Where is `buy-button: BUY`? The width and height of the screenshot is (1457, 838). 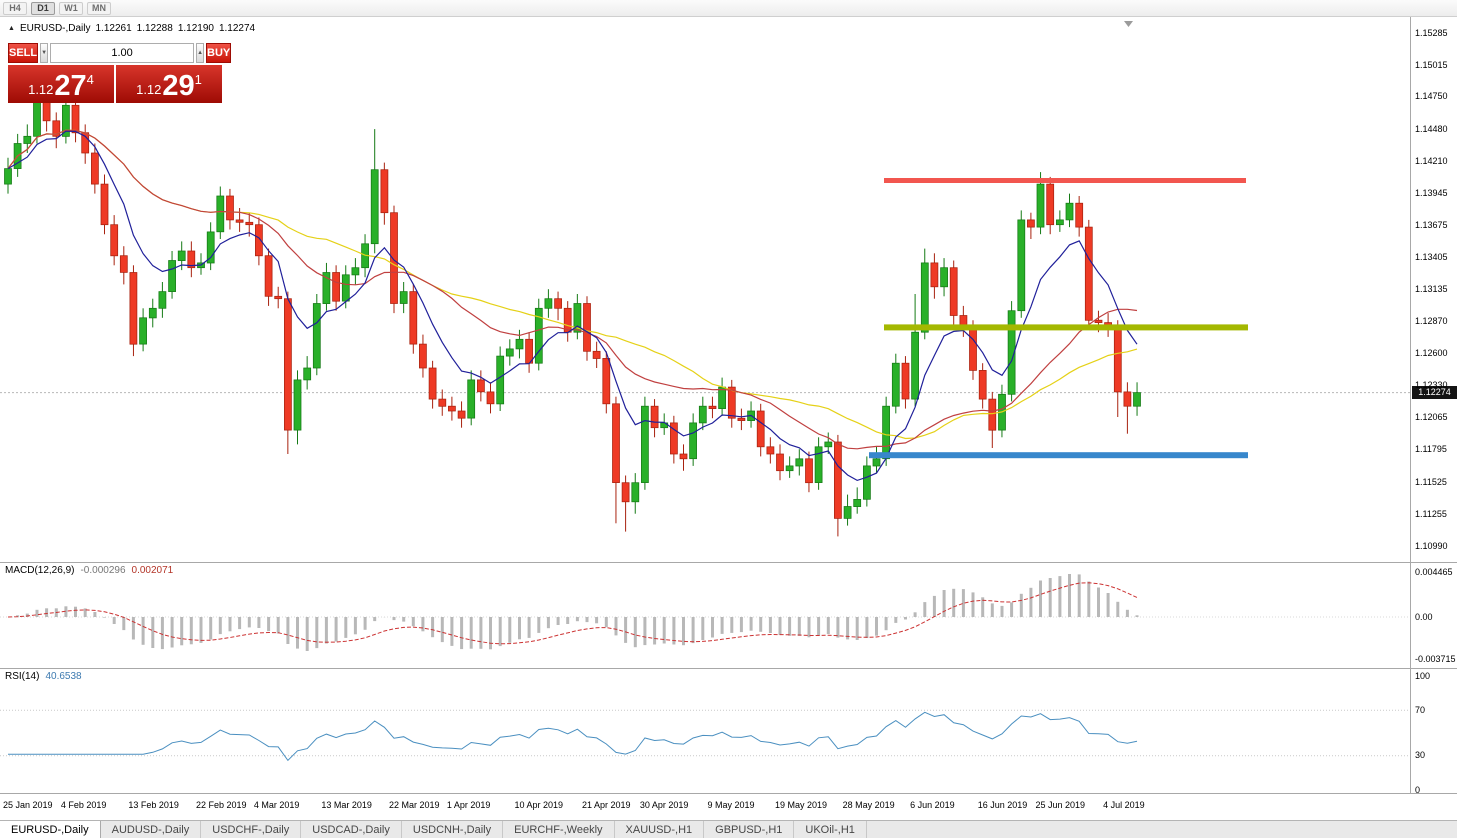 buy-button: BUY is located at coordinates (219, 53).